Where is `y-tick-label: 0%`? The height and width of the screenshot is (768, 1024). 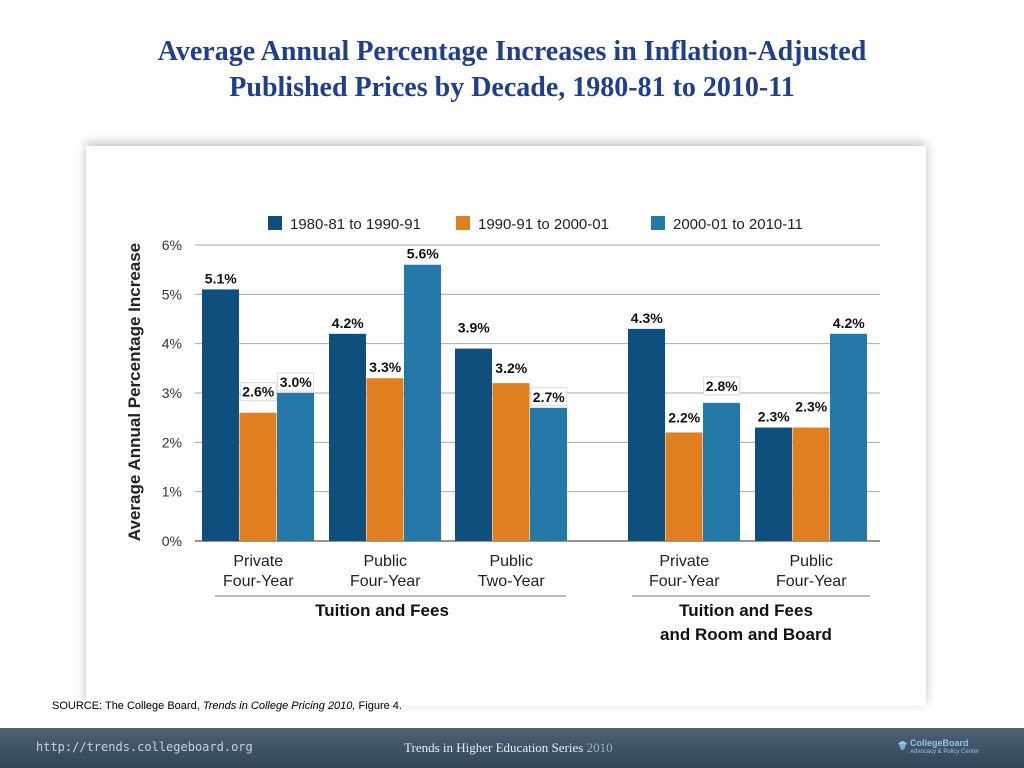 y-tick-label: 0% is located at coordinates (172, 541).